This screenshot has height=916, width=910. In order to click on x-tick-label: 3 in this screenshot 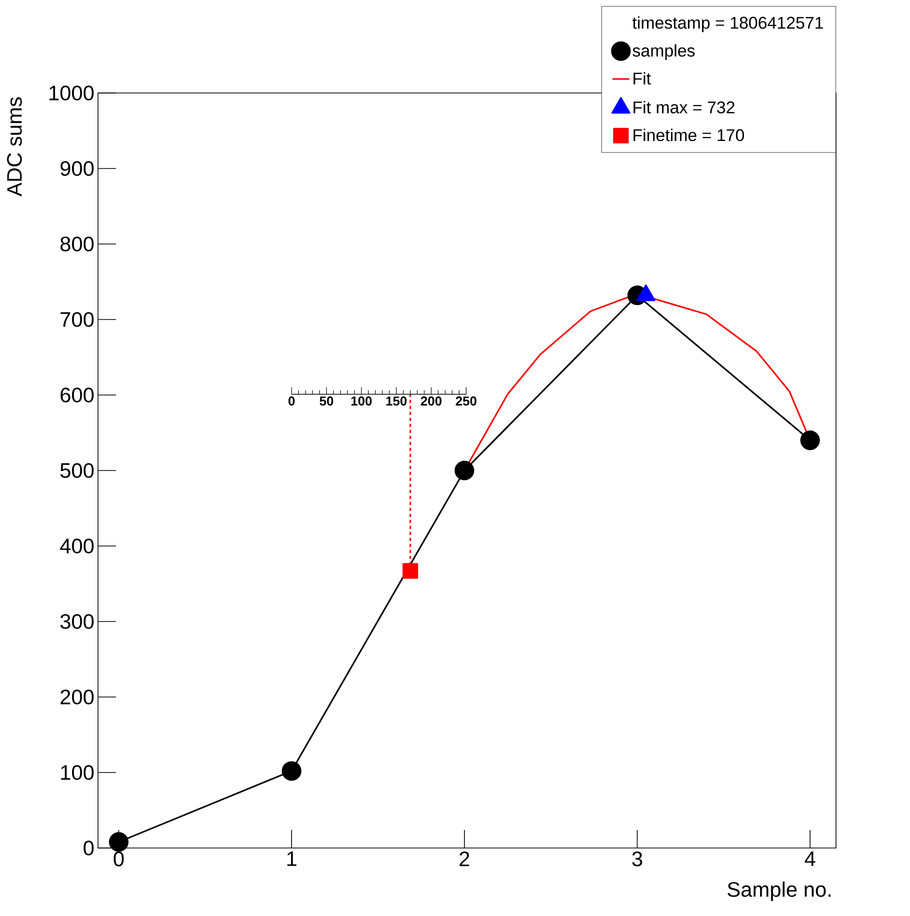, I will do `click(637, 859)`.